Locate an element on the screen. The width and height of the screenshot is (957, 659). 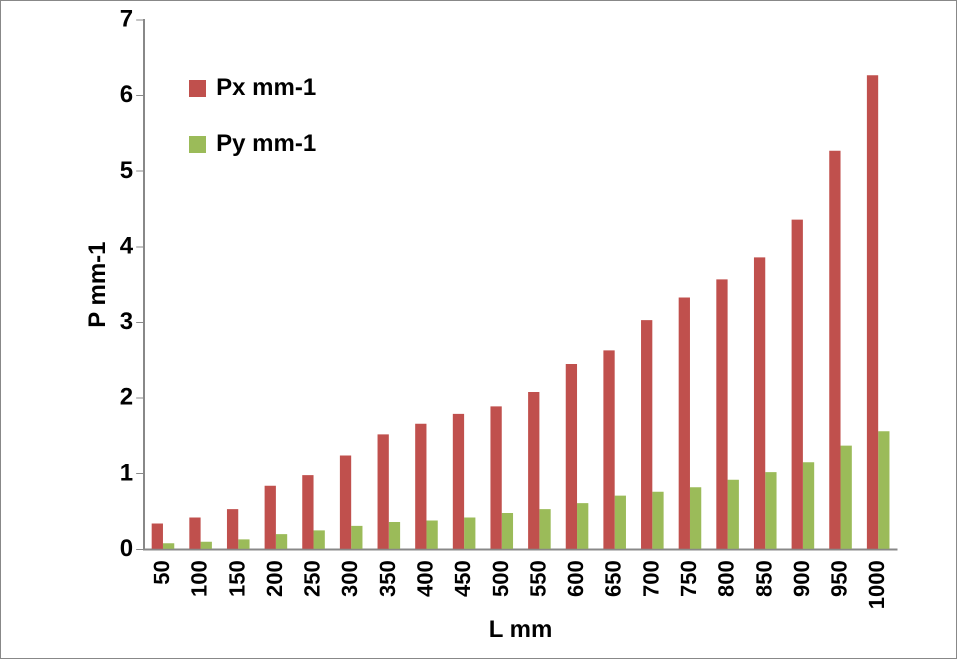
x-tick-label: 750 is located at coordinates (689, 578).